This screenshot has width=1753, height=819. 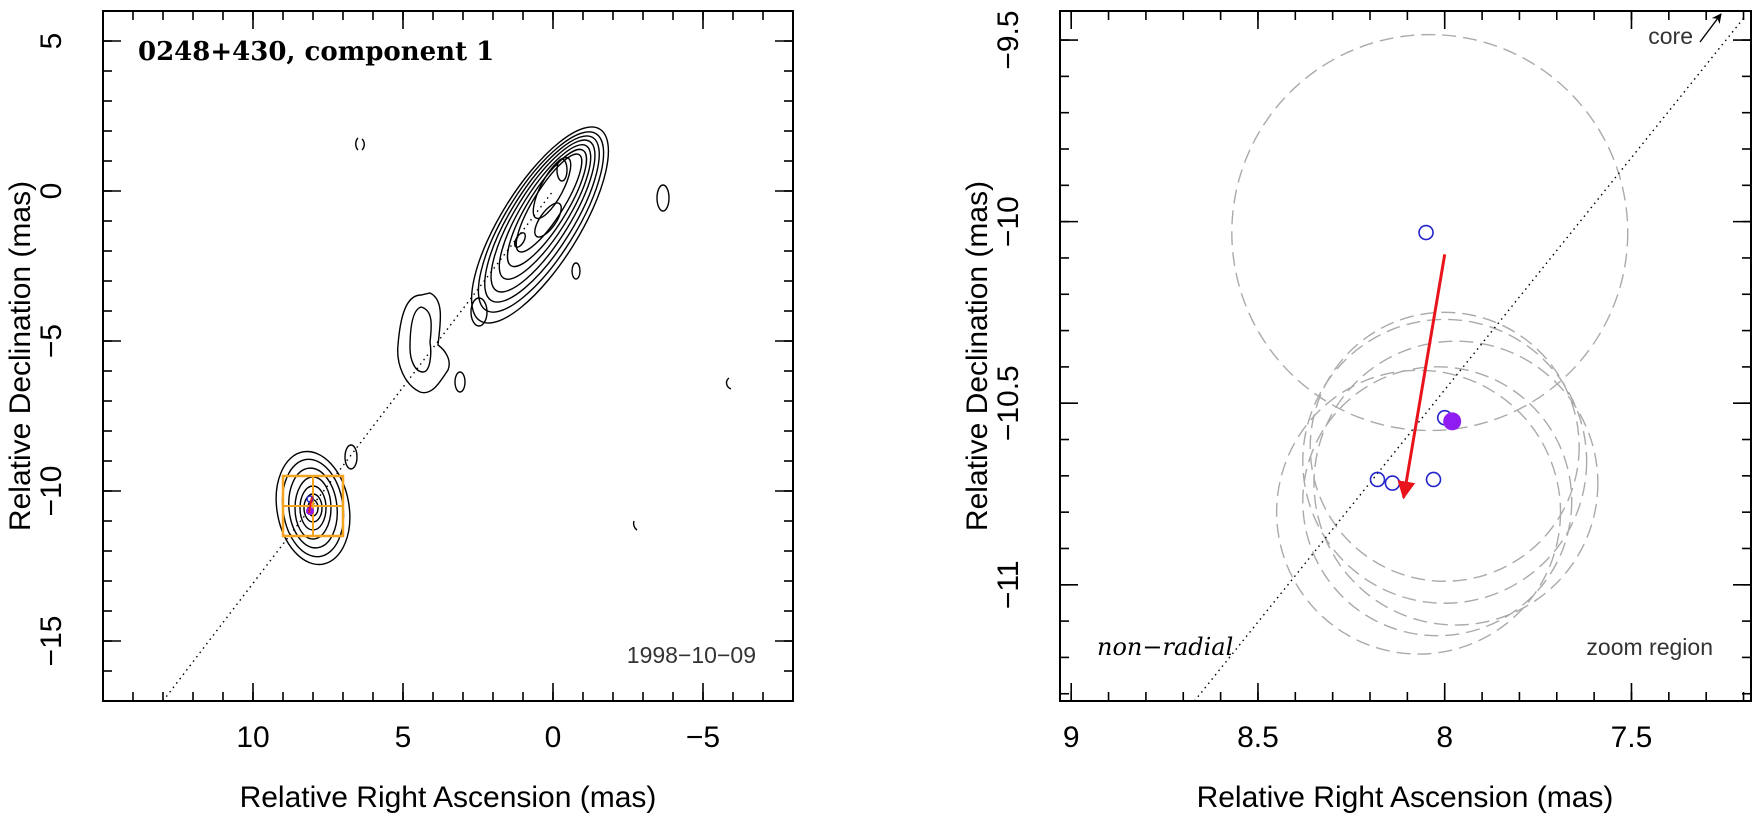 I want to click on motion-type-label: non−radial, so click(x=1165, y=647).